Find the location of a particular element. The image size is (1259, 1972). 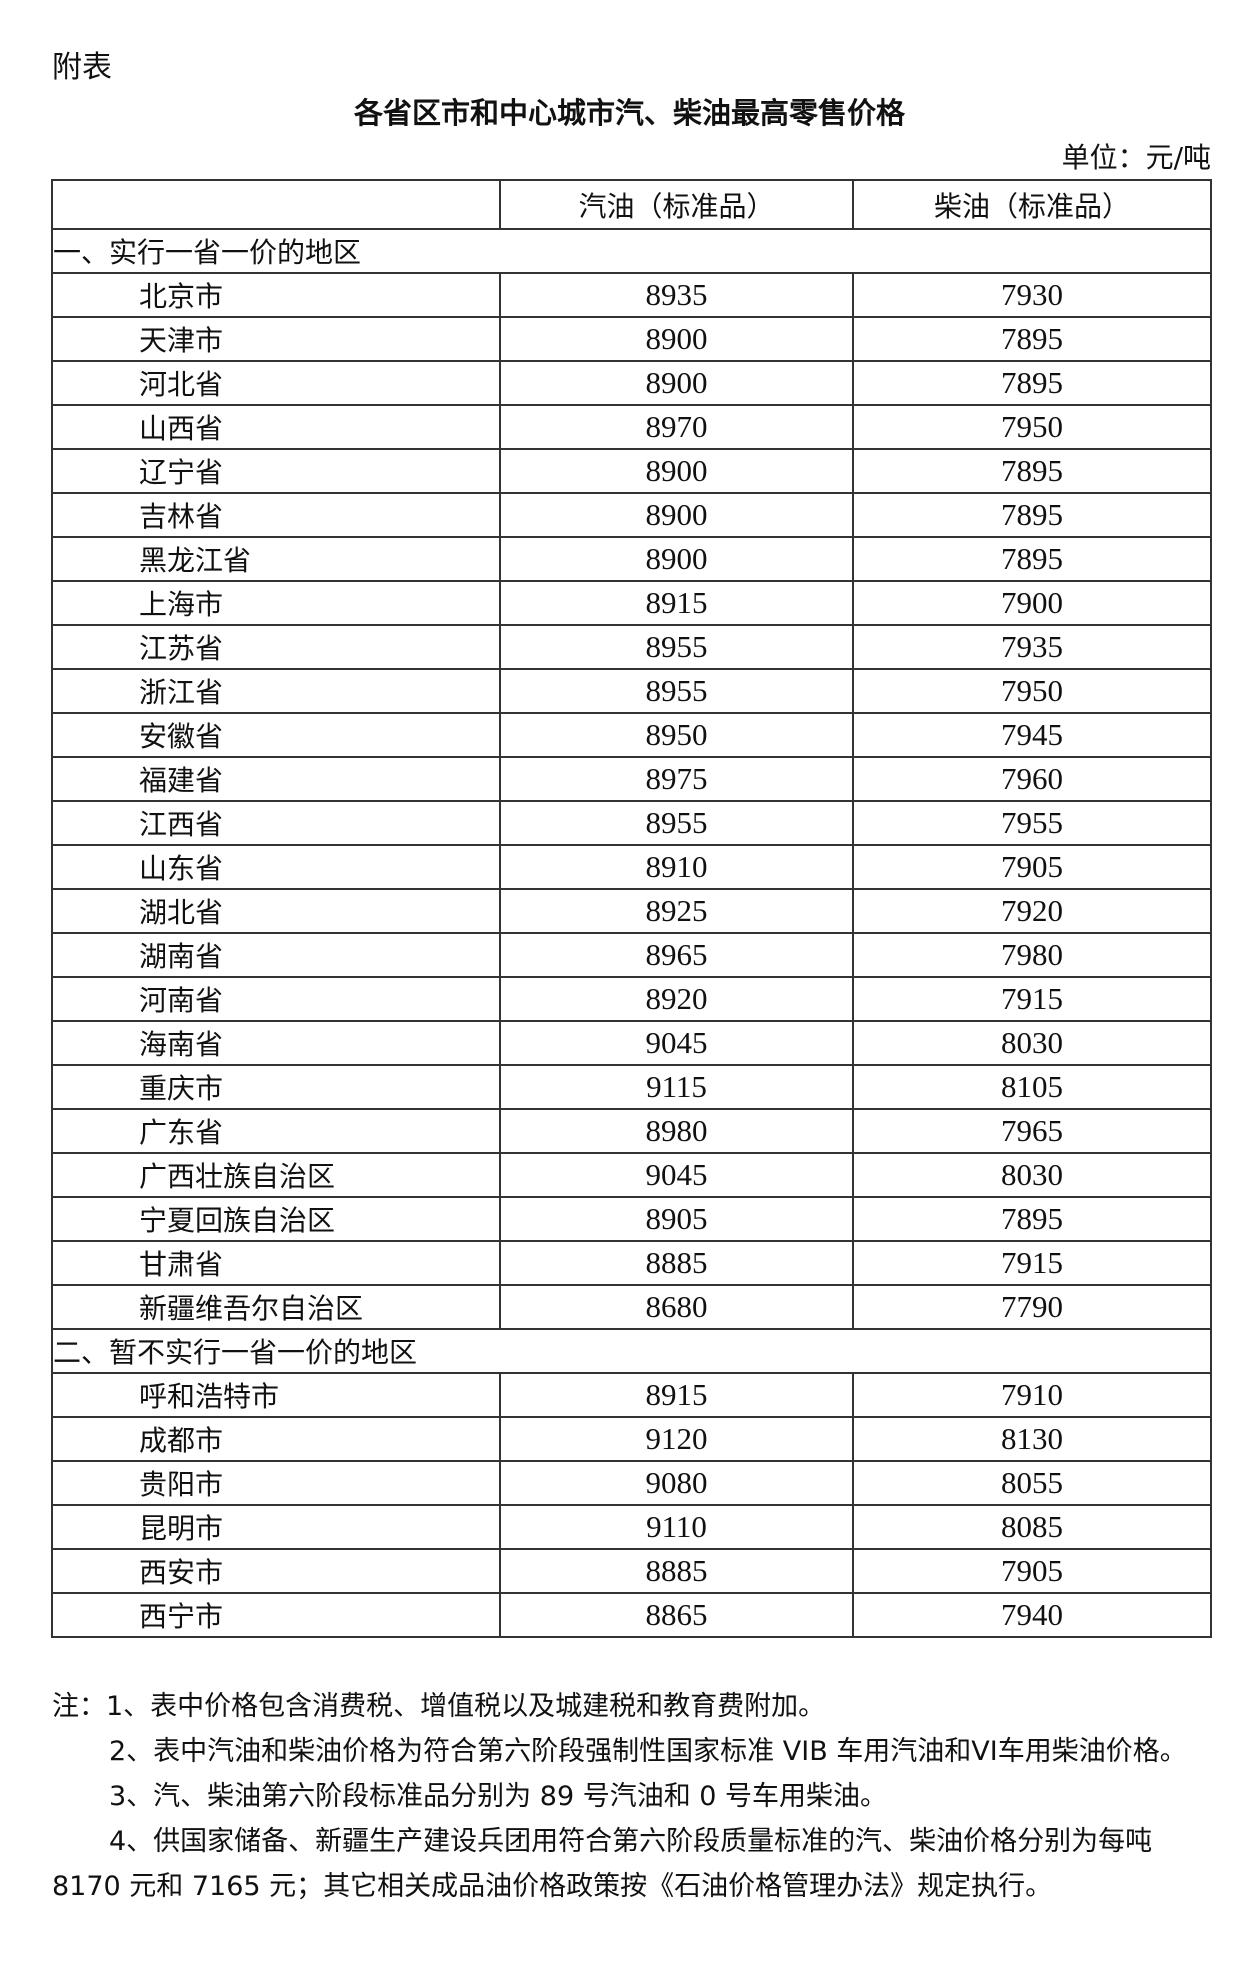

gasoline-price-cell: 8970 is located at coordinates (676, 427).